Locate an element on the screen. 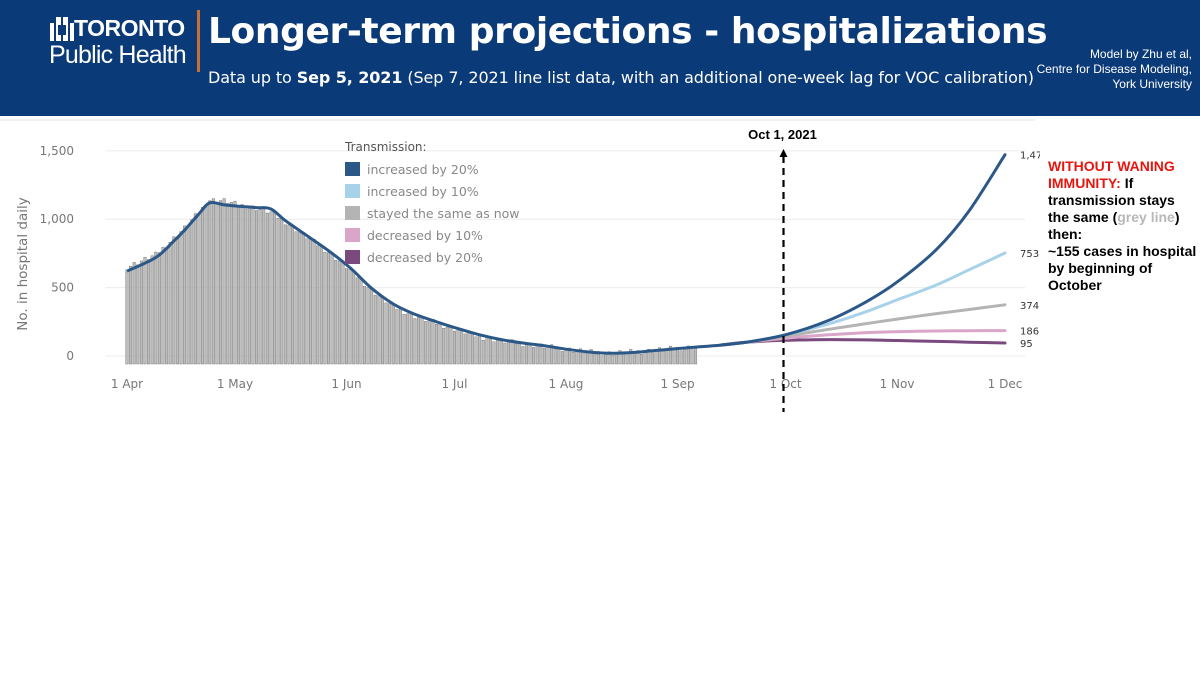 Image resolution: width=1200 pixels, height=675 pixels. x-tick-label: 1 Dec is located at coordinates (1005, 384).